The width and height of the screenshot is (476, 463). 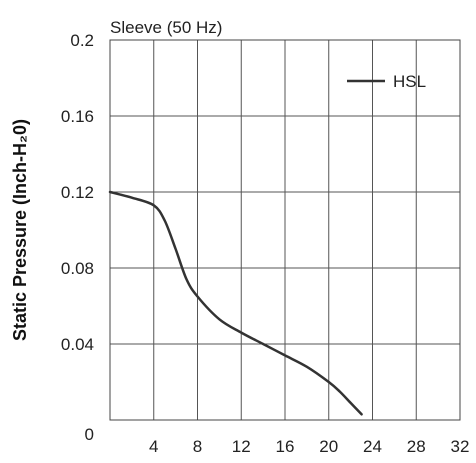 What do you see at coordinates (153, 446) in the screenshot?
I see `x-tick-label: 4` at bounding box center [153, 446].